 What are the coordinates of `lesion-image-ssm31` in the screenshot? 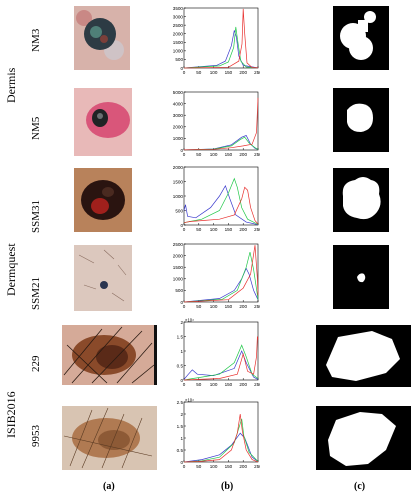 It's located at (103, 200).